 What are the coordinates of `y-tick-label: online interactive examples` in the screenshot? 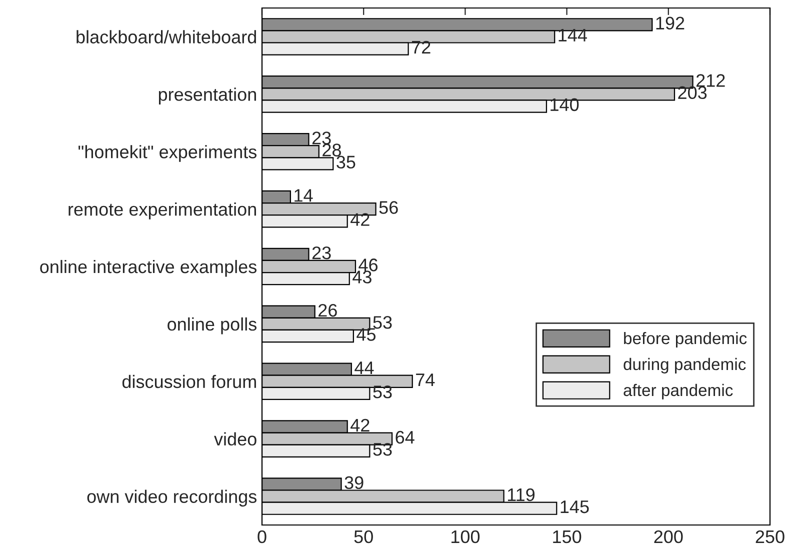 It's located at (148, 268).